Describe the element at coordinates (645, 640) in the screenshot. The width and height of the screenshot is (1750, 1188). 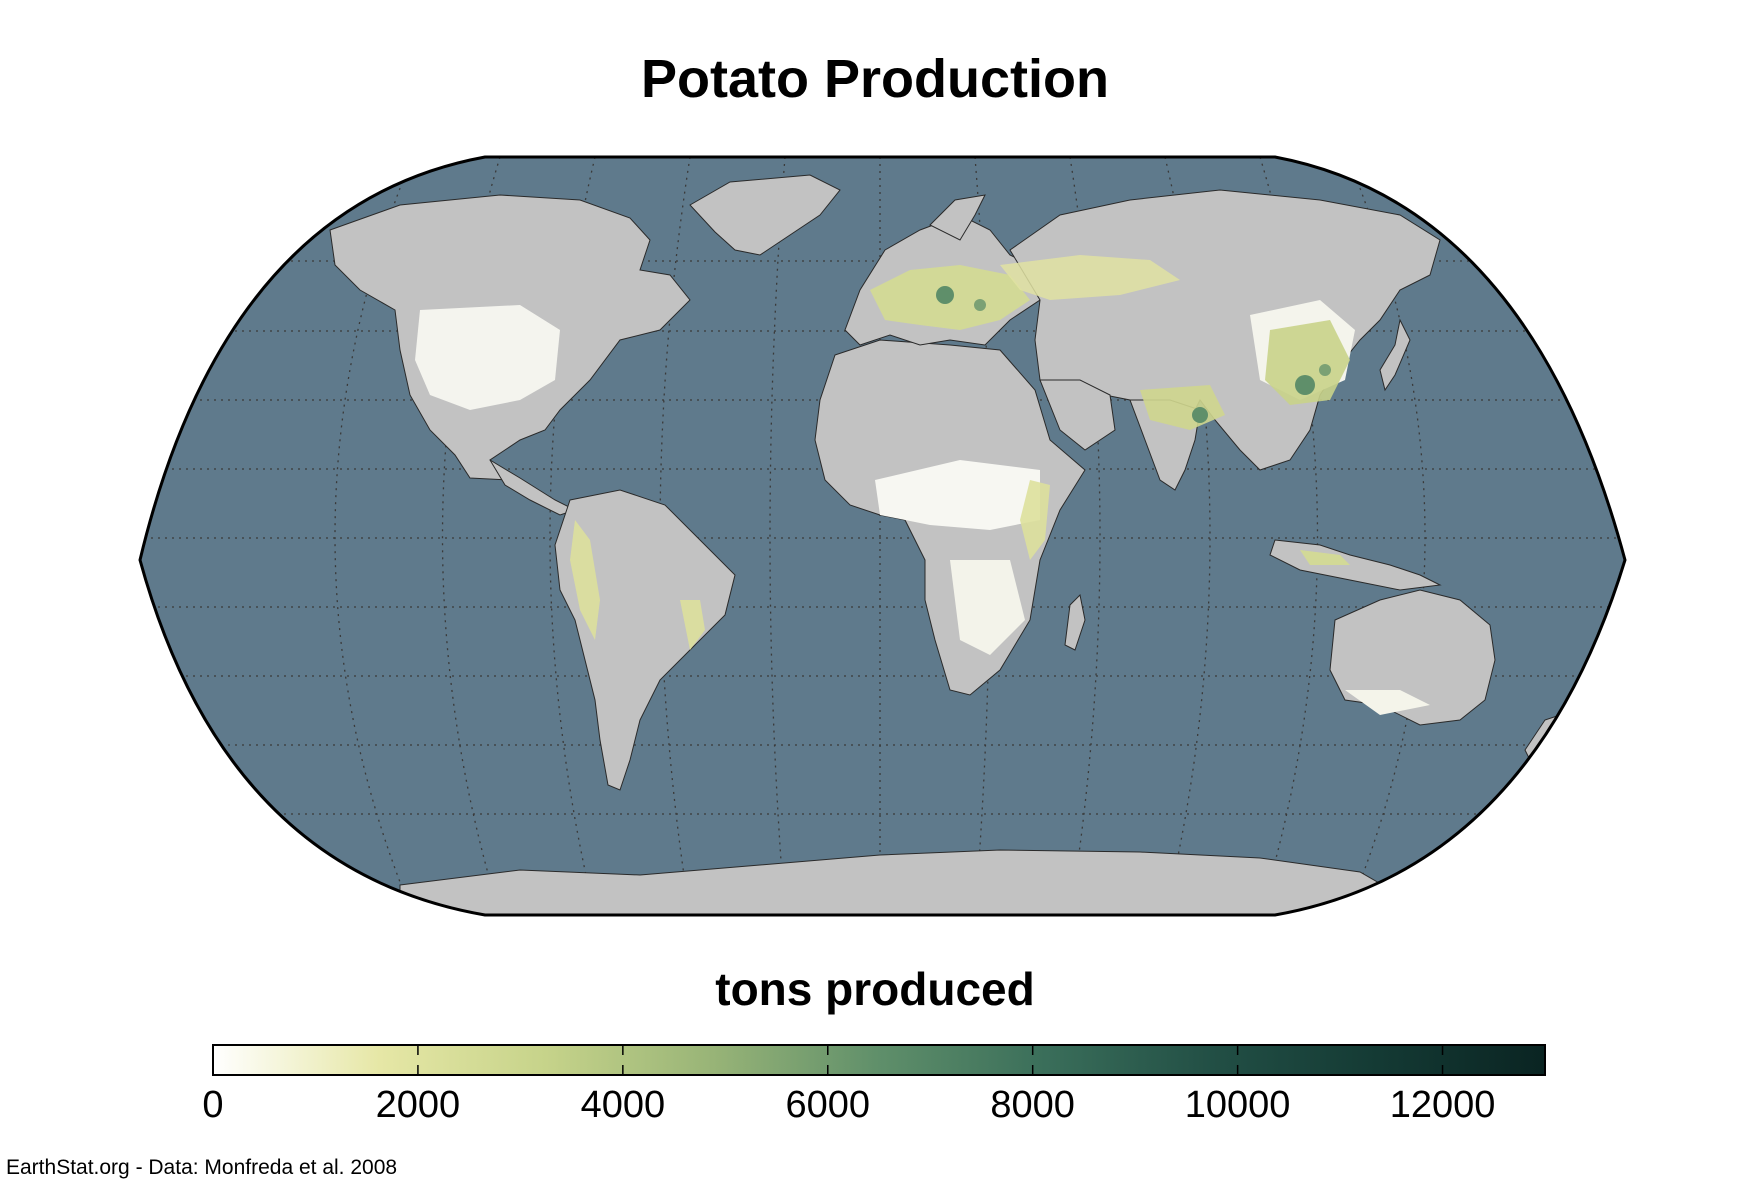
I see `south-america` at that location.